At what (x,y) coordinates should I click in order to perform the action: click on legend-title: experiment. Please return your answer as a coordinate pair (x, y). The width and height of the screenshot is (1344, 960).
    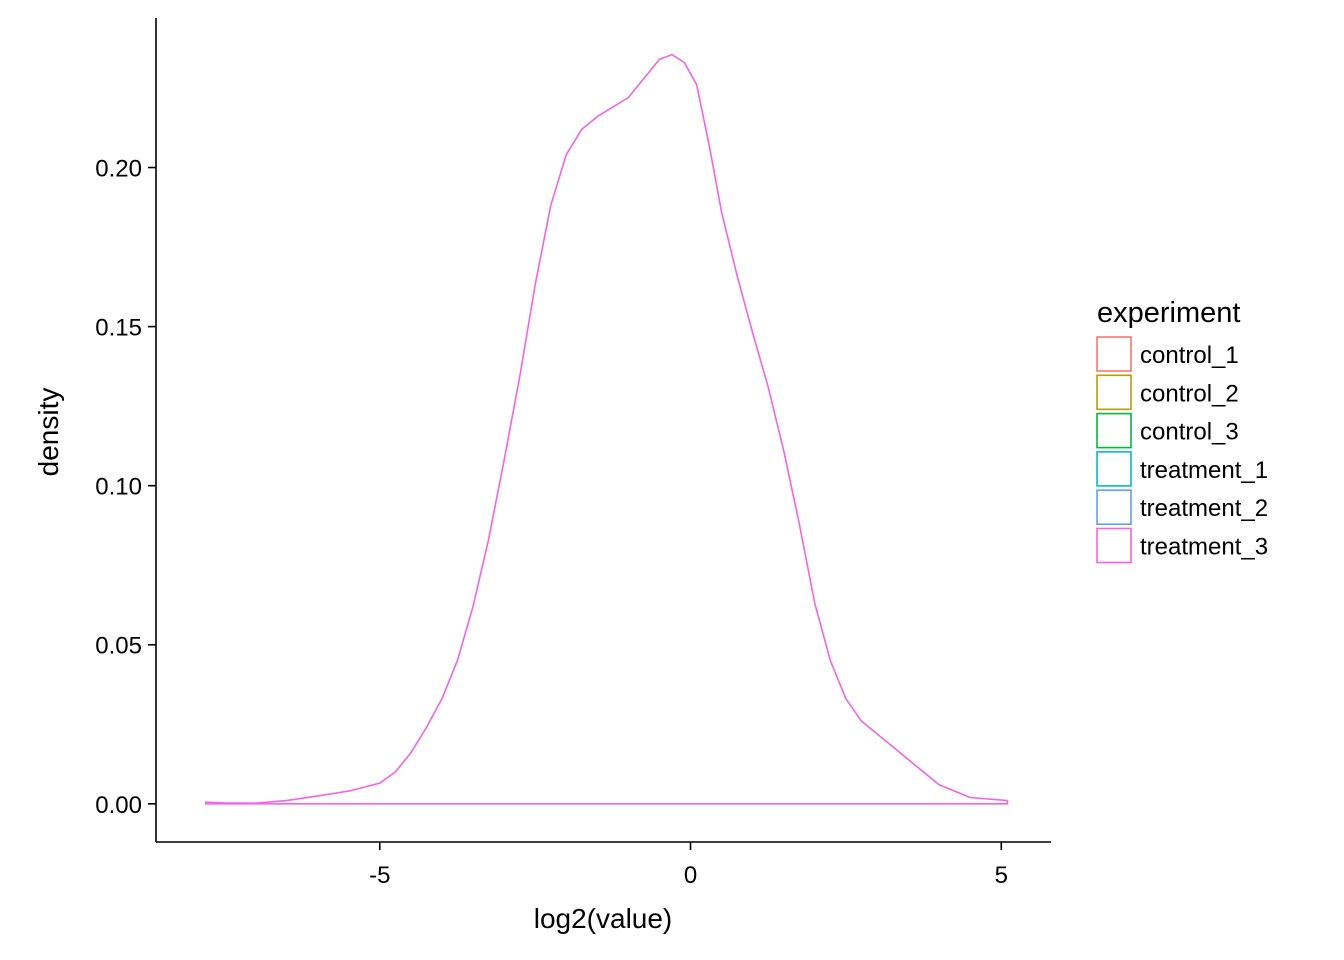
    Looking at the image, I should click on (1168, 313).